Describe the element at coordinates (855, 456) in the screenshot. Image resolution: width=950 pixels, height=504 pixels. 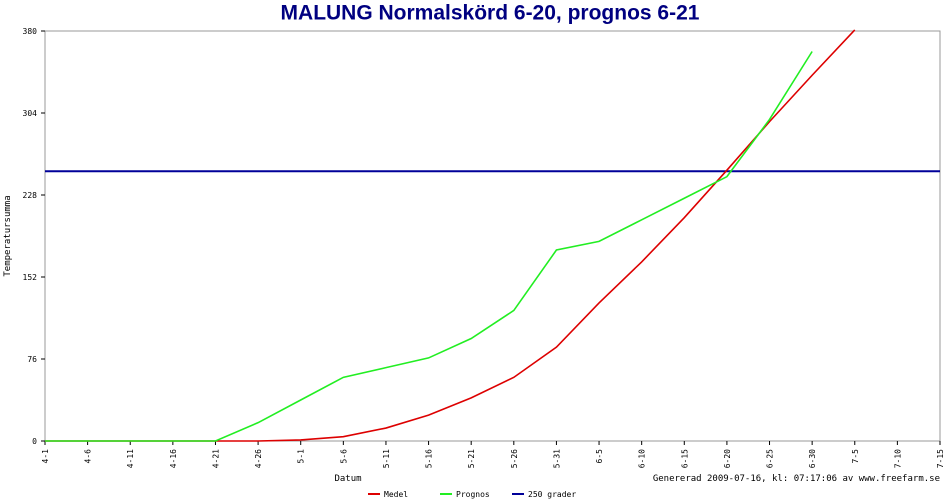
I see `x-tick-label: 7-5` at that location.